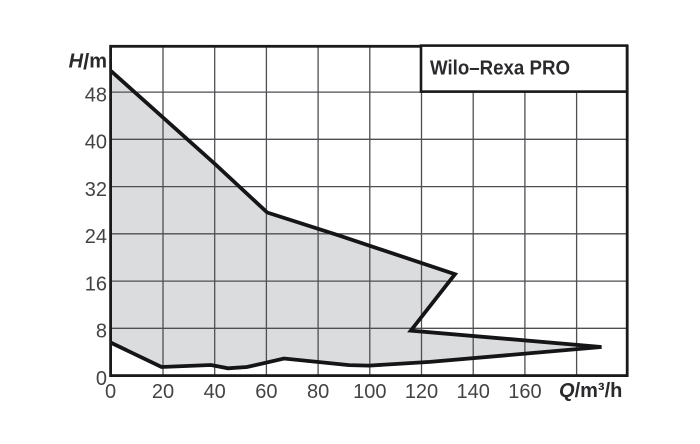 Image resolution: width=700 pixels, height=444 pixels. I want to click on svg-text: 8, so click(101, 332).